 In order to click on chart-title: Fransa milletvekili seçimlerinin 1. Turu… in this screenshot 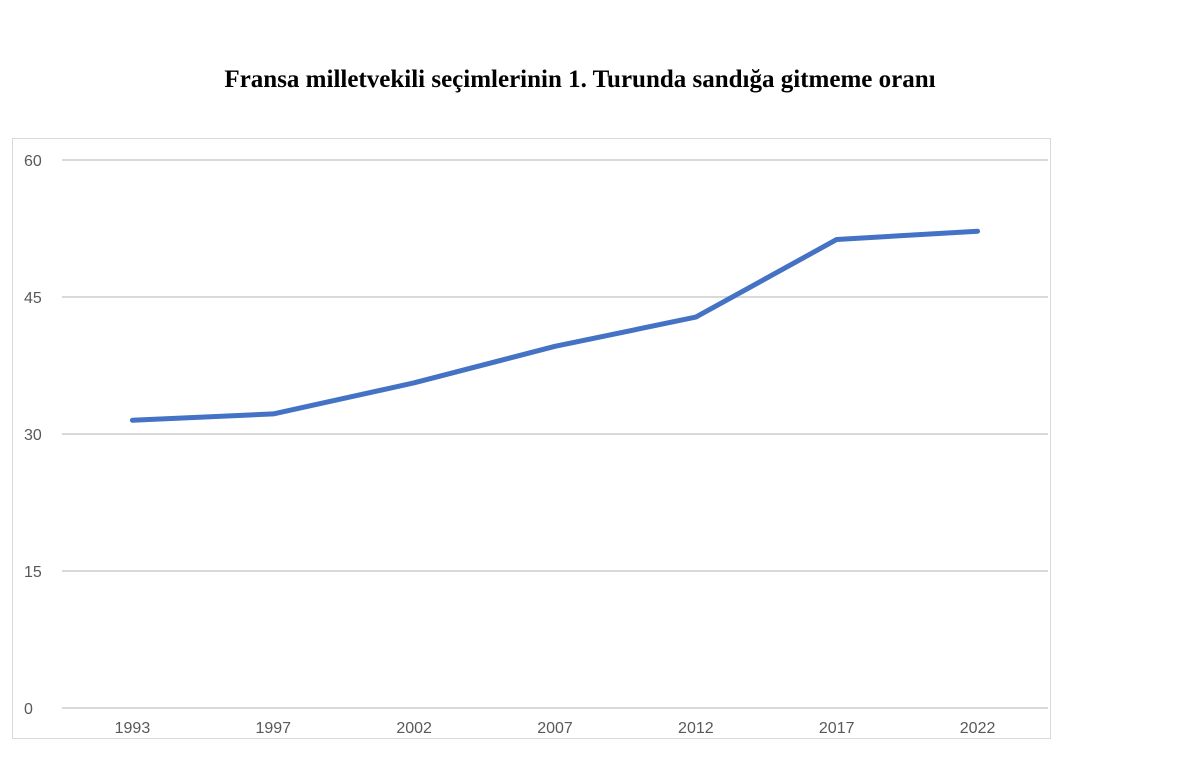, I will do `click(580, 79)`.